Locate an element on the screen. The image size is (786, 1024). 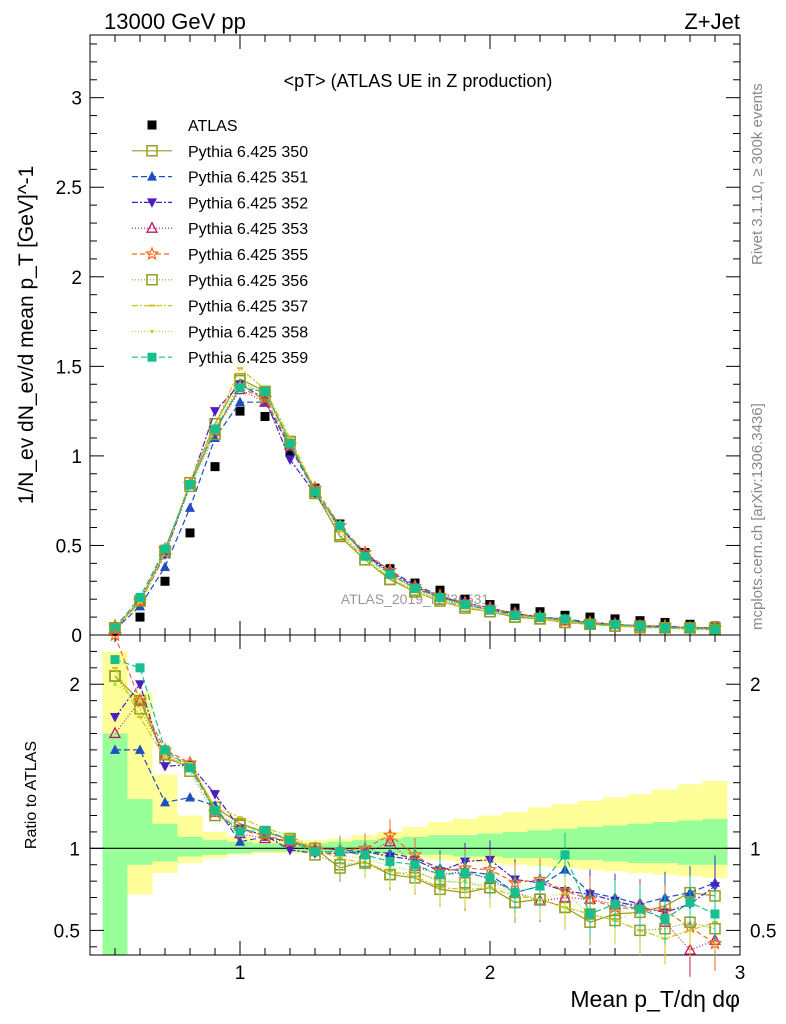
main-ytick-label: 0.5 is located at coordinates (69, 546).